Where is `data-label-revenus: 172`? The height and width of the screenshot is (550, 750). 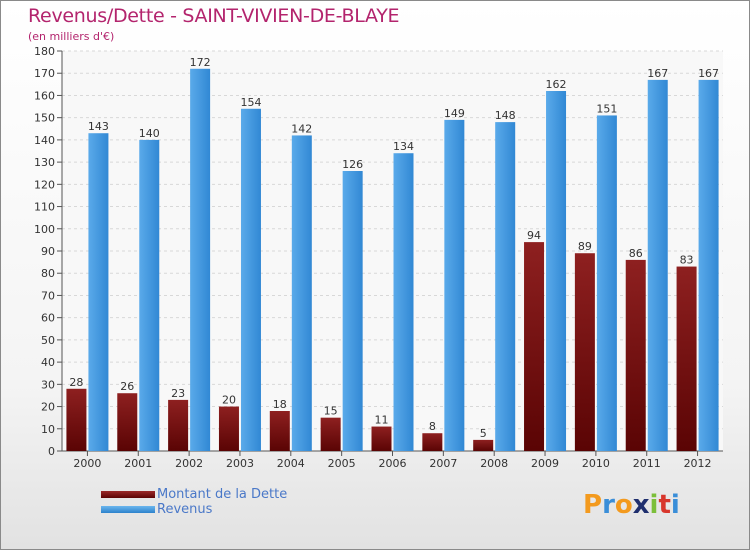 data-label-revenus: 172 is located at coordinates (200, 62).